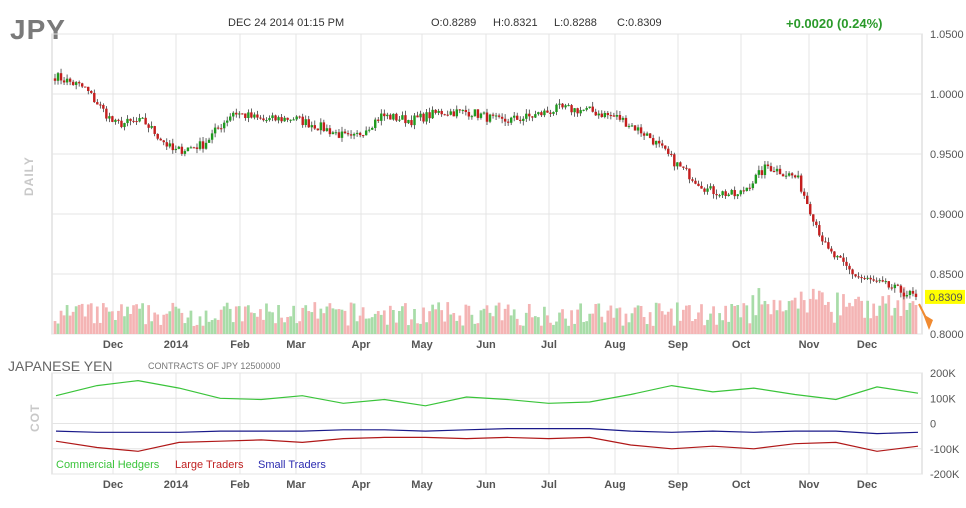 The height and width of the screenshot is (508, 966). Describe the element at coordinates (678, 485) in the screenshot. I see `cot-month-label: Sep` at that location.